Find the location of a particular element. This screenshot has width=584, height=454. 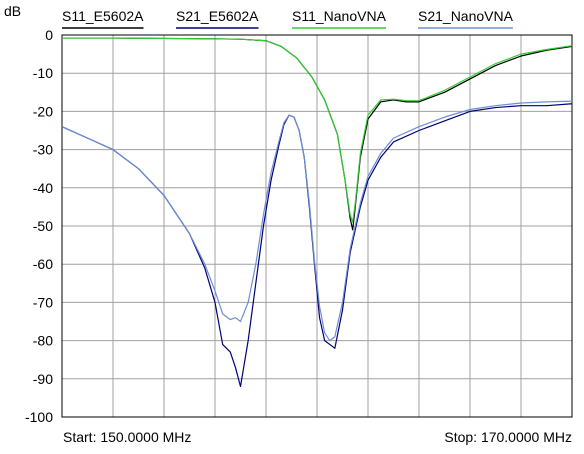

legend-label: S21_NanoVNA is located at coordinates (466, 16).